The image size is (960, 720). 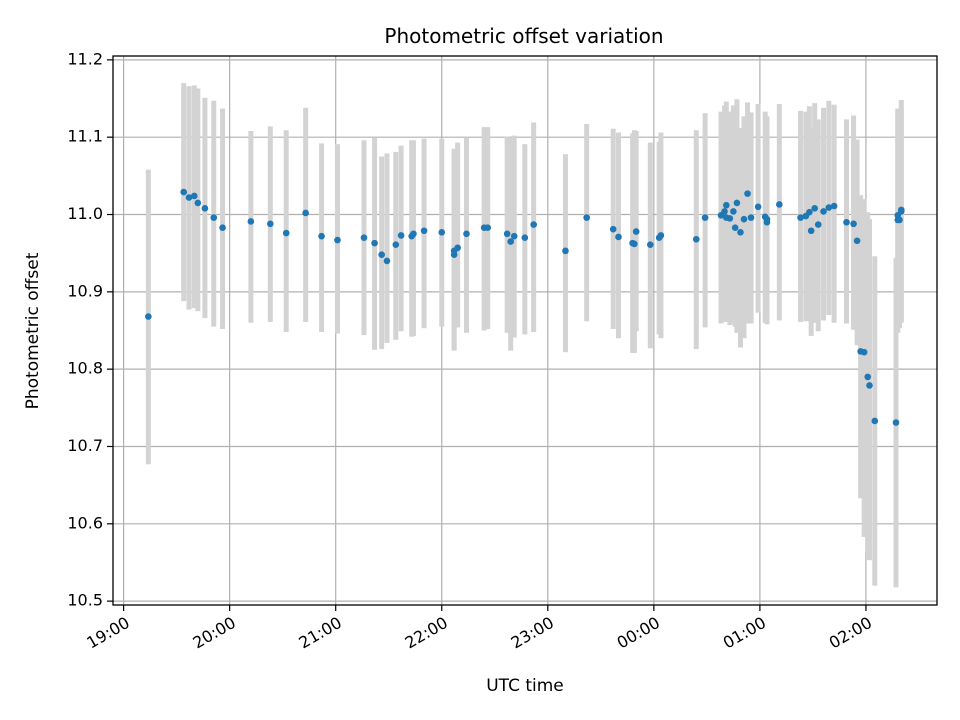 I want to click on y-tick-label: 11.2, so click(x=85, y=58).